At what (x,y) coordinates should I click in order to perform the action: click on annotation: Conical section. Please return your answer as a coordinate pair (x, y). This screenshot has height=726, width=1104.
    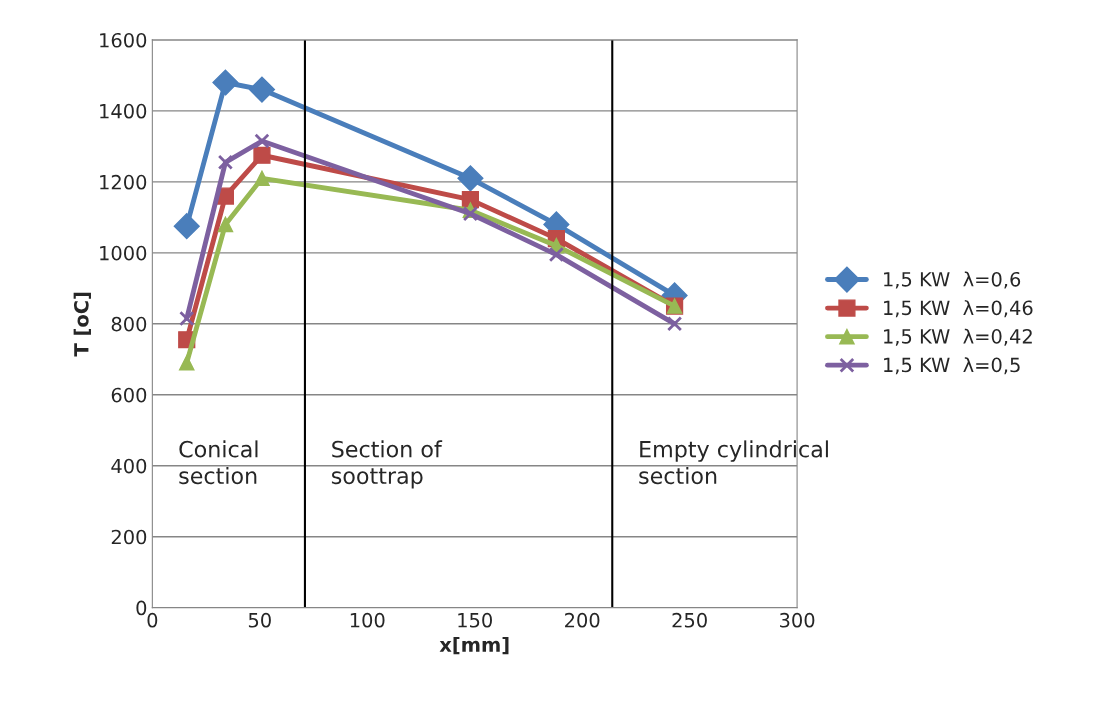
    Looking at the image, I should click on (218, 462).